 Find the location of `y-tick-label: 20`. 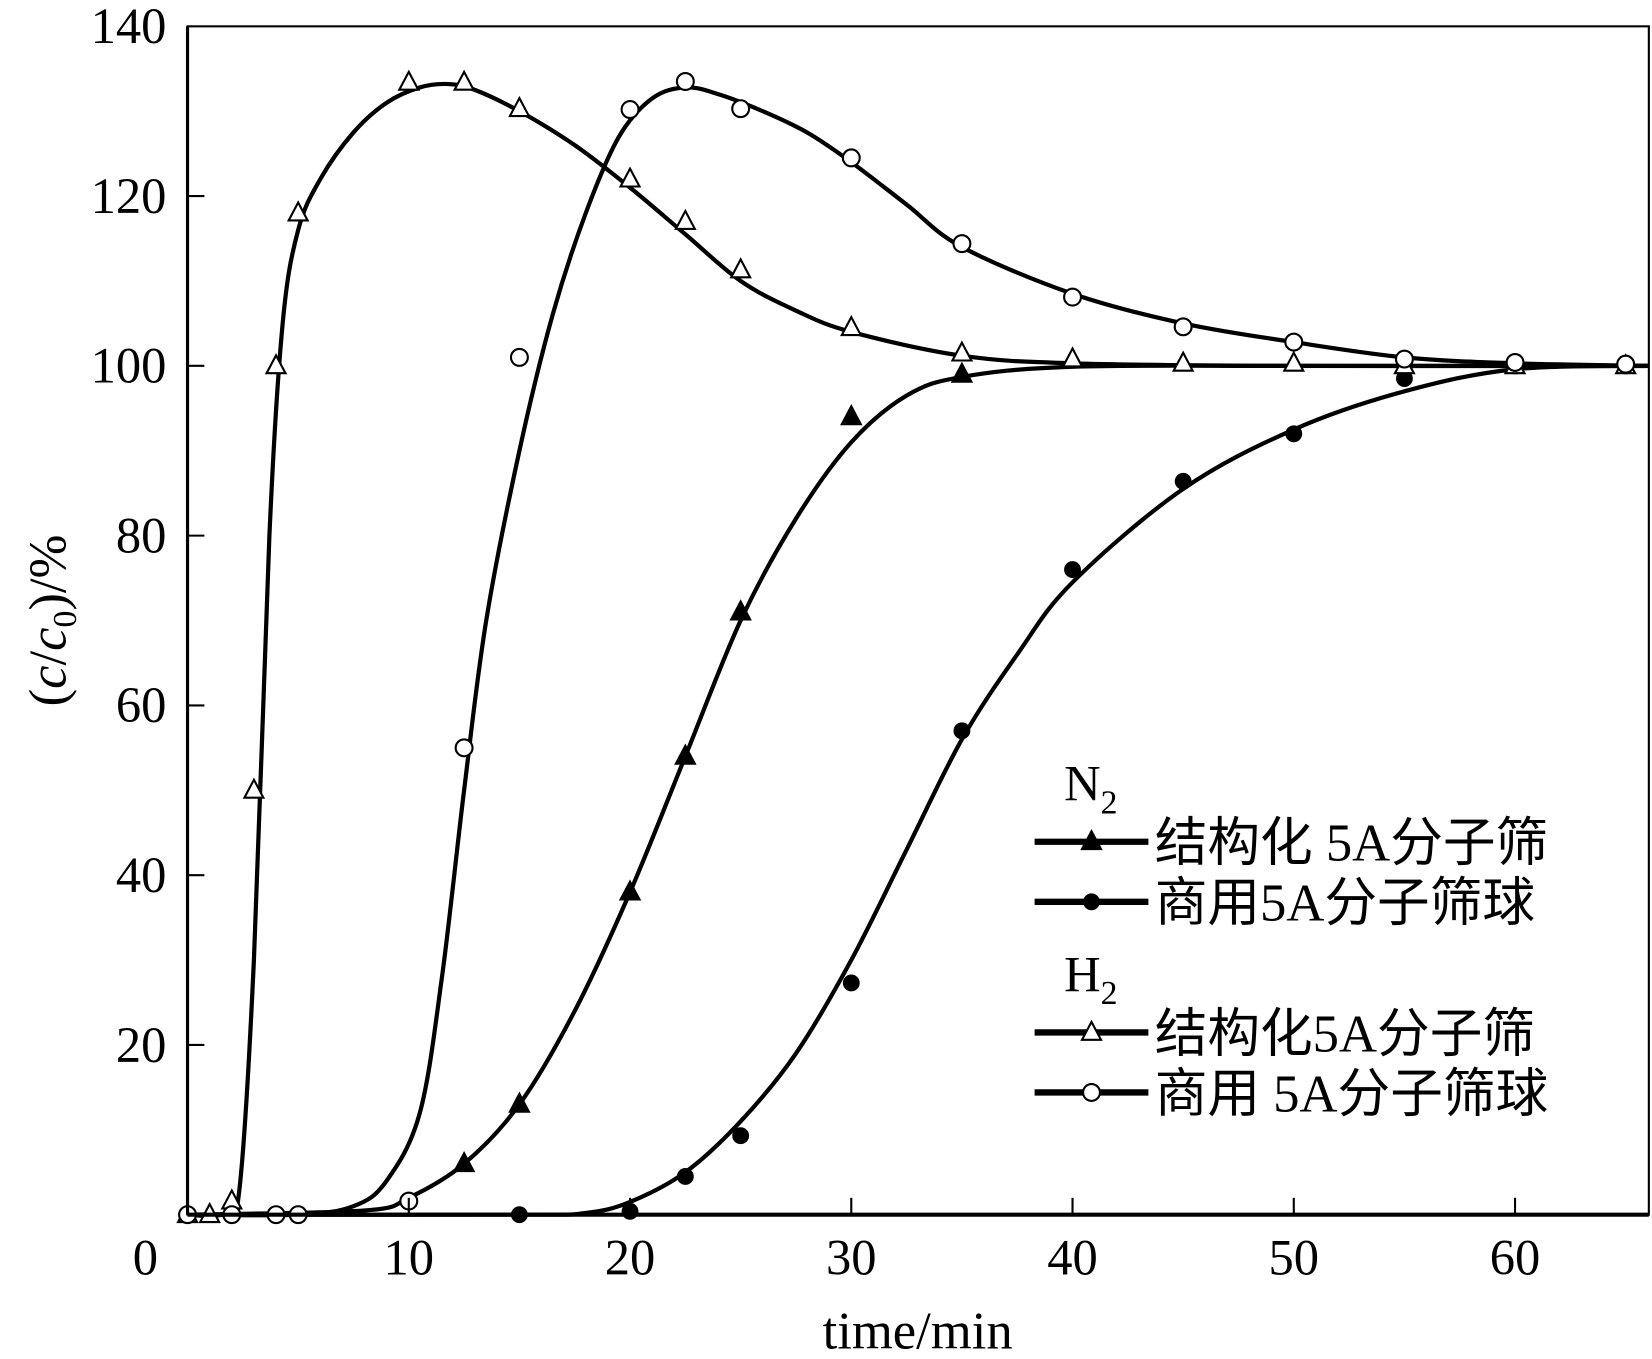

y-tick-label: 20 is located at coordinates (141, 1045).